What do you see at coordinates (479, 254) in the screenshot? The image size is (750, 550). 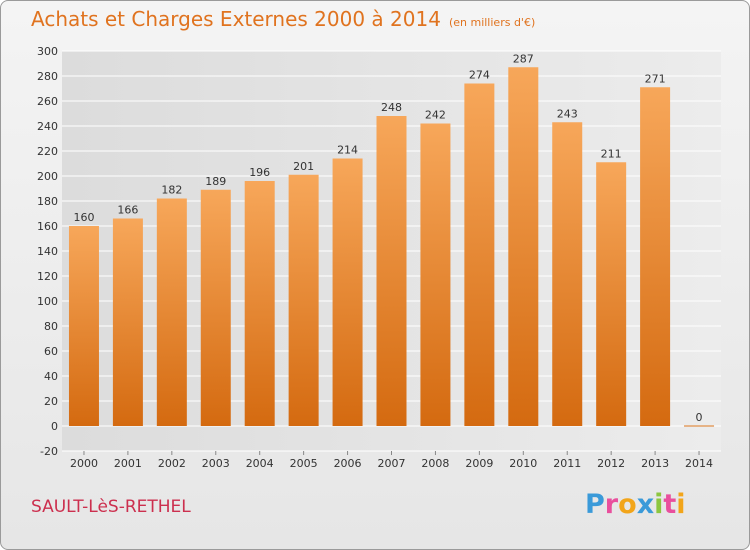 I see `bar-2009` at bounding box center [479, 254].